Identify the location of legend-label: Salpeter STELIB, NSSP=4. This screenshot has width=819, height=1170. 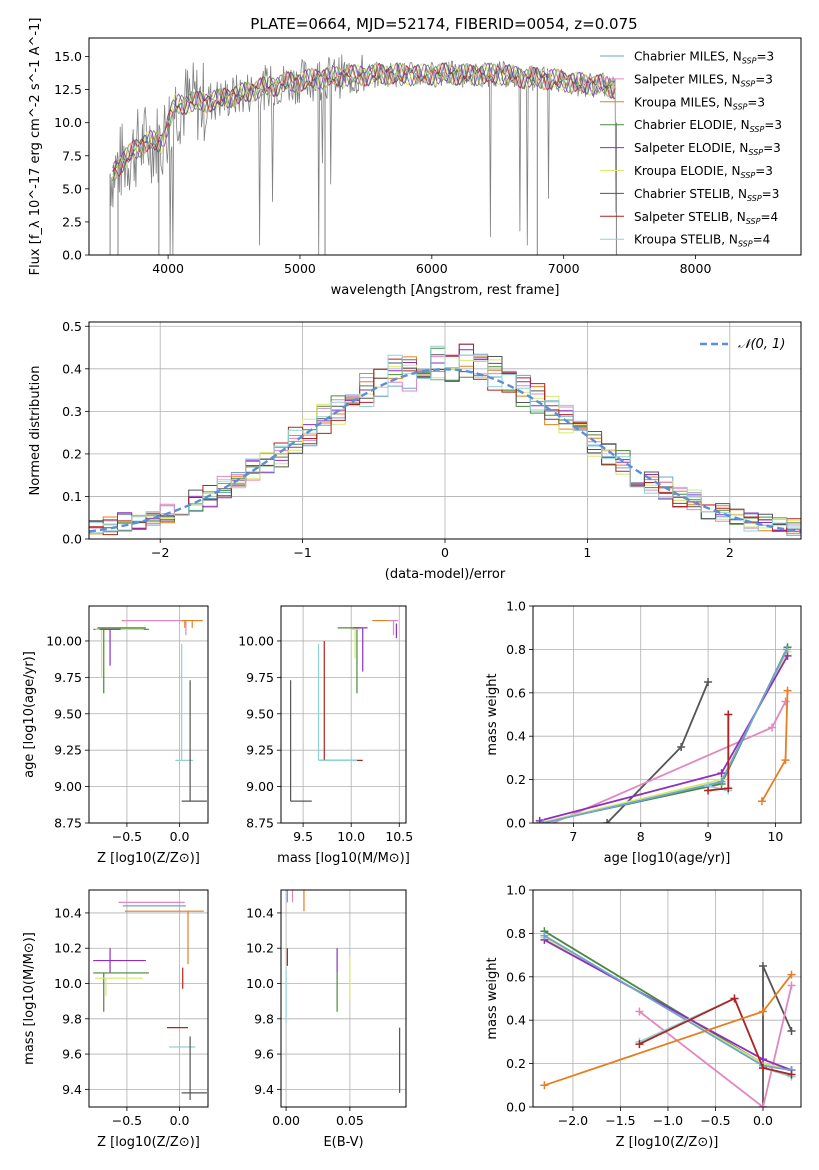
(706, 218).